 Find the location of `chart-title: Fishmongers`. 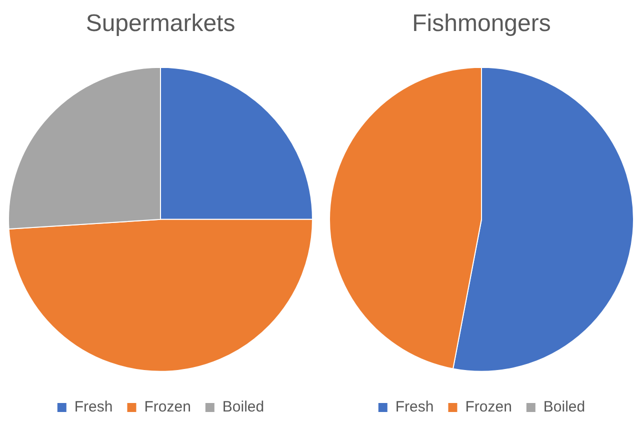

chart-title: Fishmongers is located at coordinates (481, 24).